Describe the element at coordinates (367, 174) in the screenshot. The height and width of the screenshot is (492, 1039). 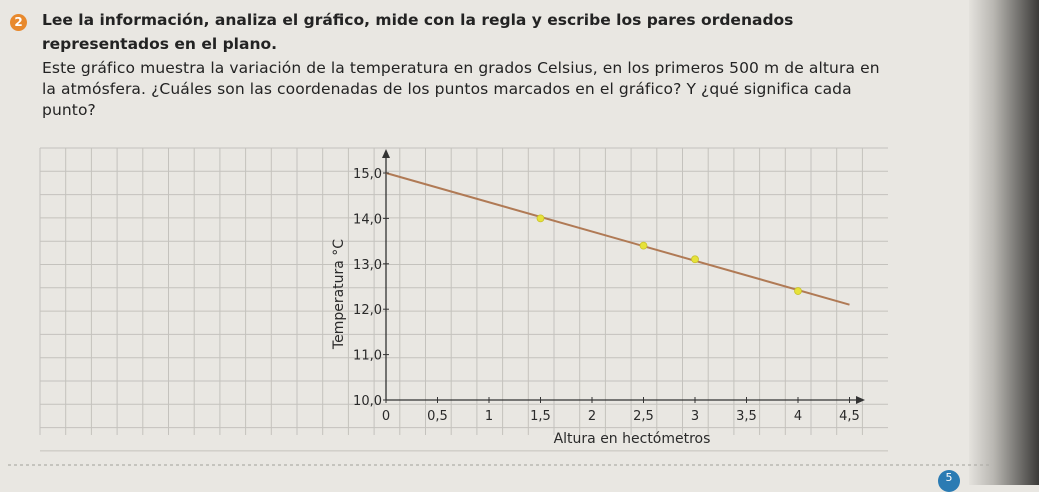
I see `y-tick-label: 15,0` at that location.